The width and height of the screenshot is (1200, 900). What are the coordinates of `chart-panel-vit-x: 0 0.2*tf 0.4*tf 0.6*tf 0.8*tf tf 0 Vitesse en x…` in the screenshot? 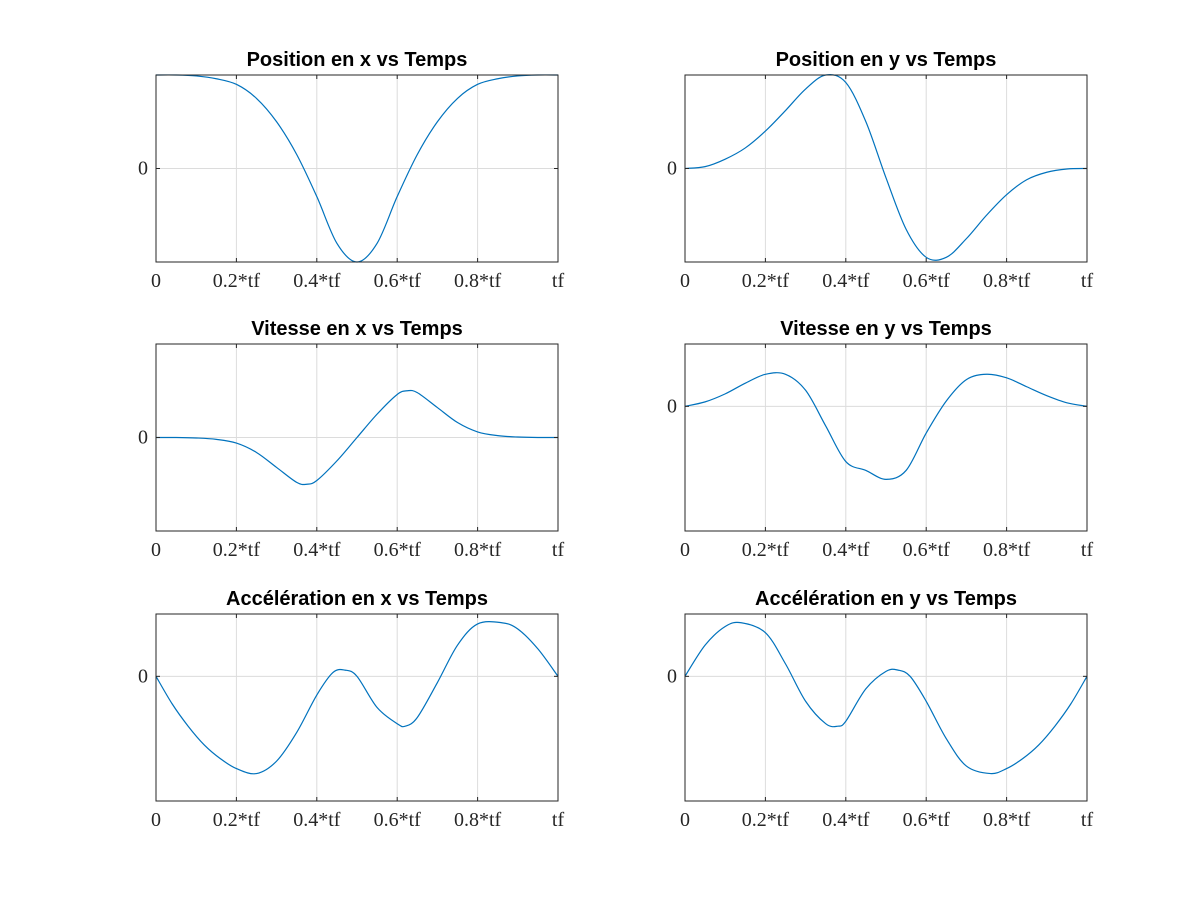 It's located at (351, 439).